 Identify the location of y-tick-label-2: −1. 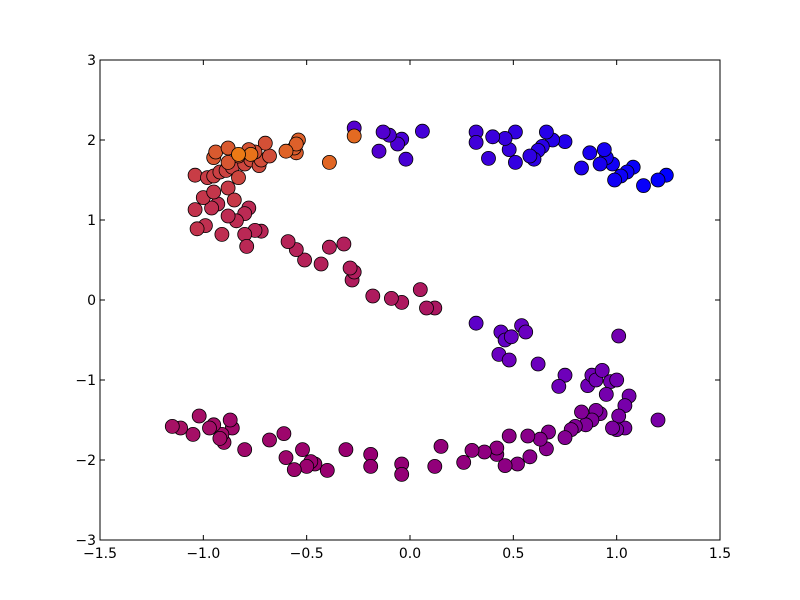
(85, 381).